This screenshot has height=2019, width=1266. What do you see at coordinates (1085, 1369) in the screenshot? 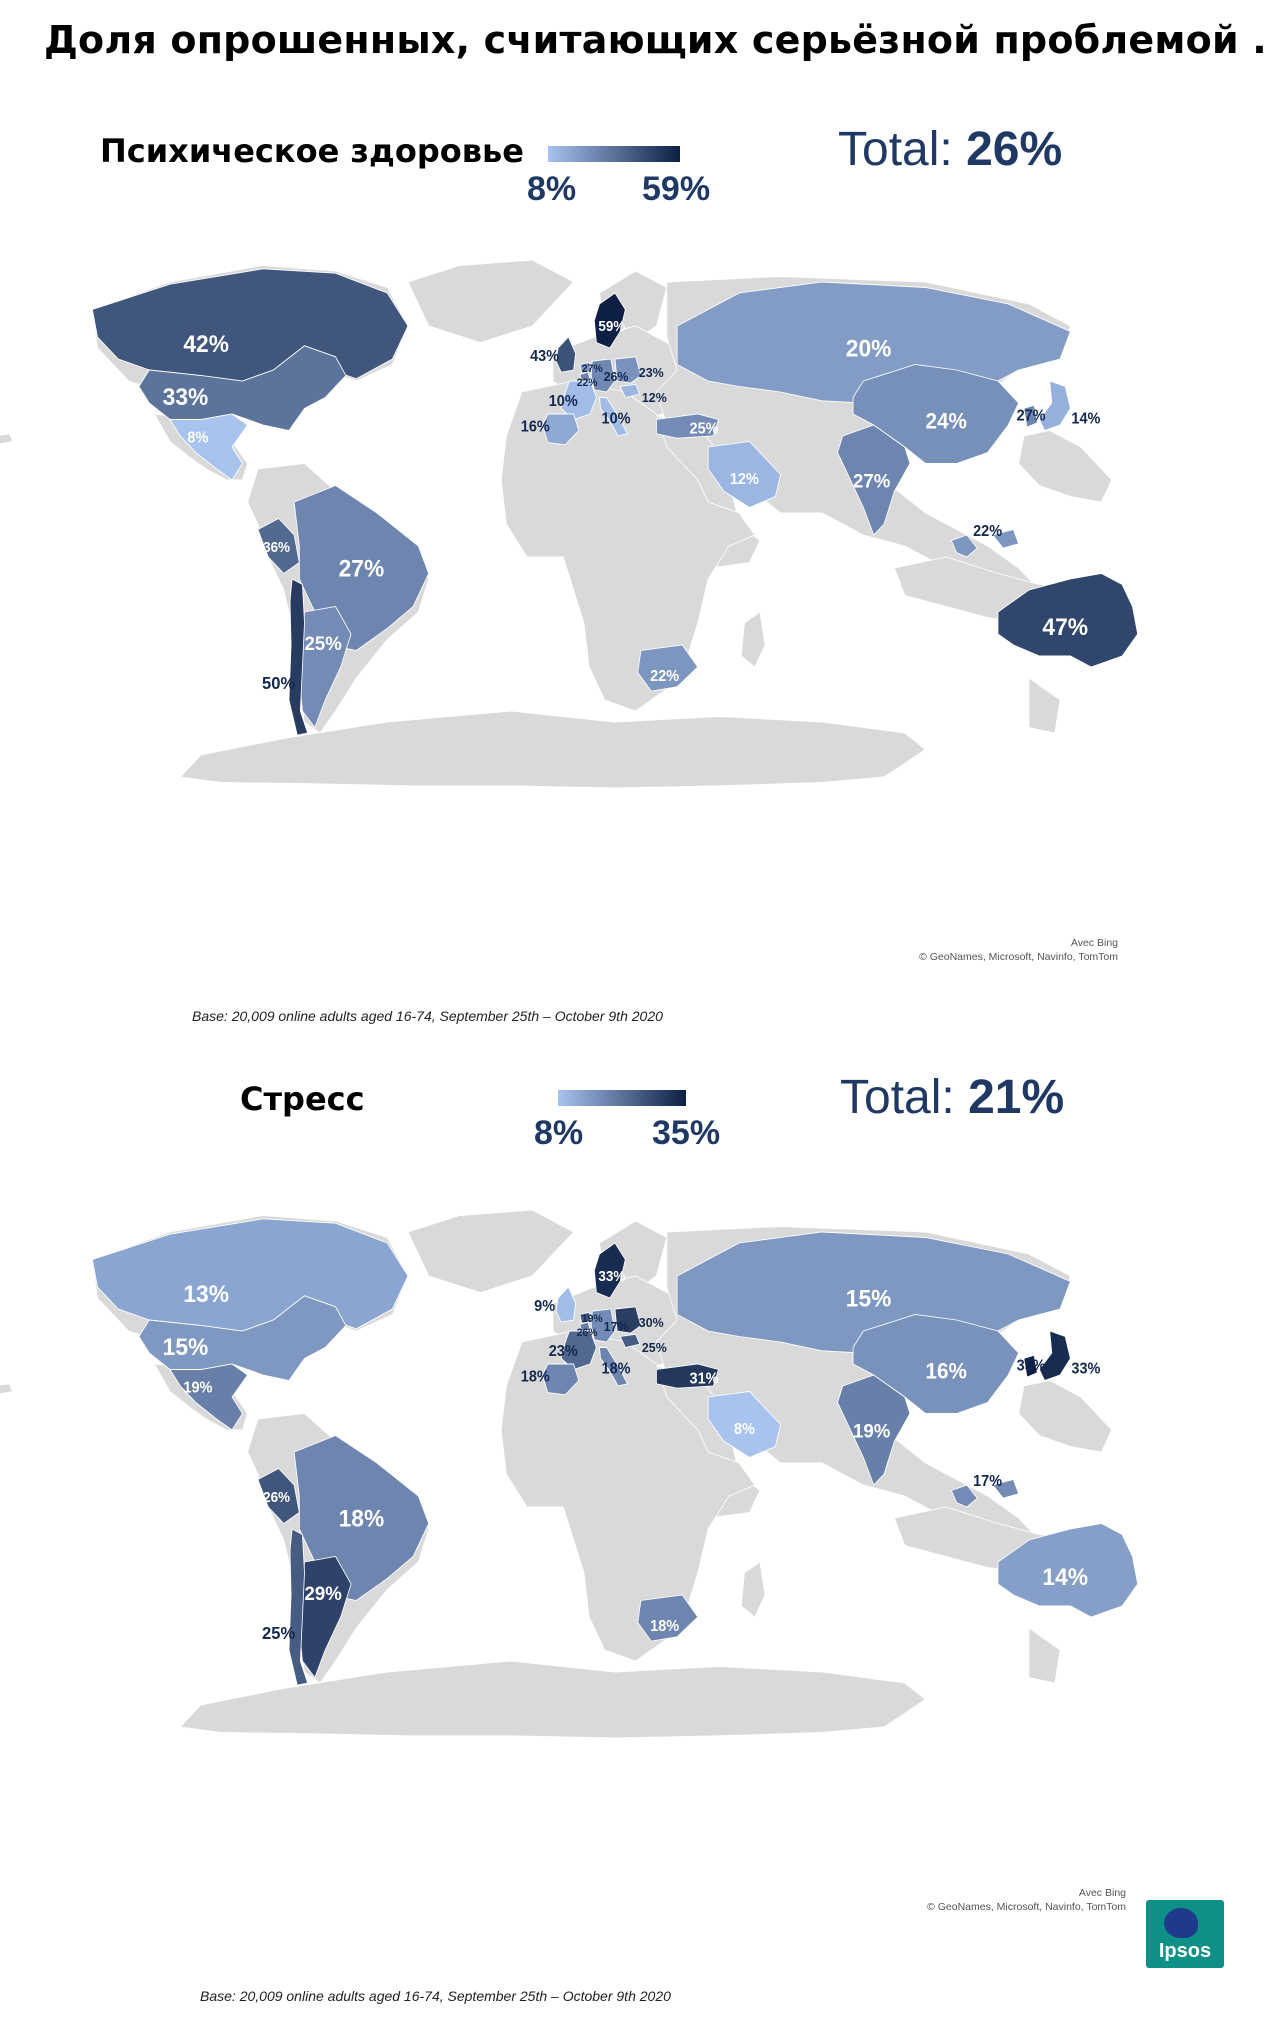
I see `label-japan: 33%` at bounding box center [1085, 1369].